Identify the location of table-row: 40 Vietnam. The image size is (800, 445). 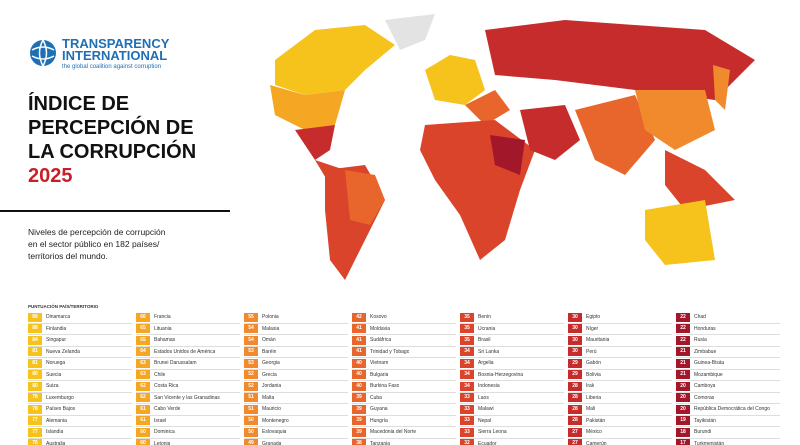
(404, 364).